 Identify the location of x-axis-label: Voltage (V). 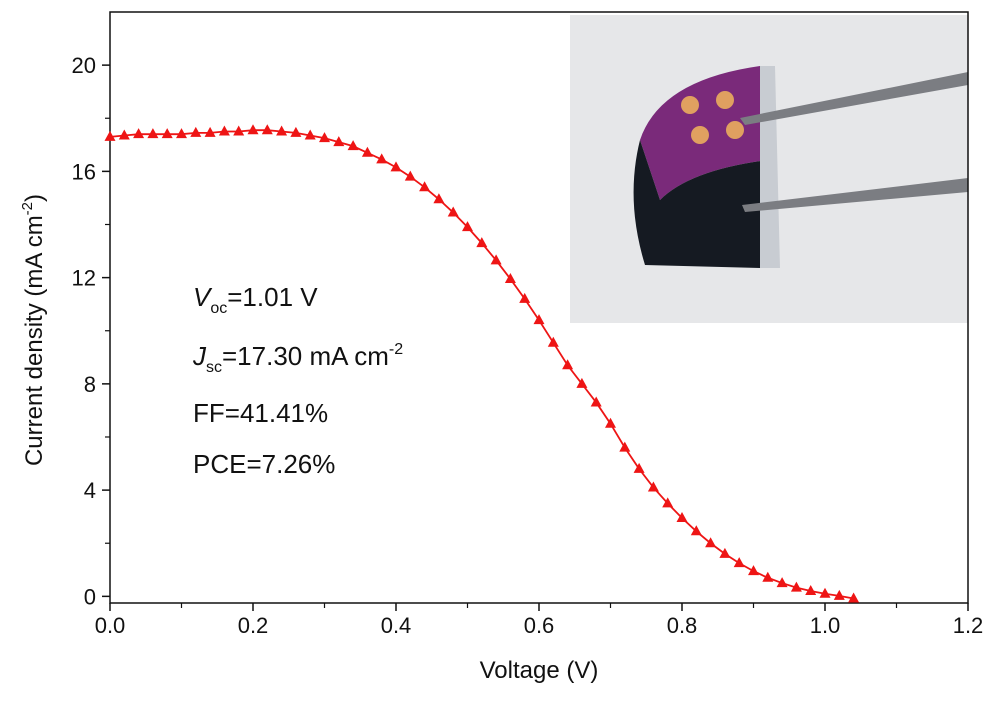
(539, 670).